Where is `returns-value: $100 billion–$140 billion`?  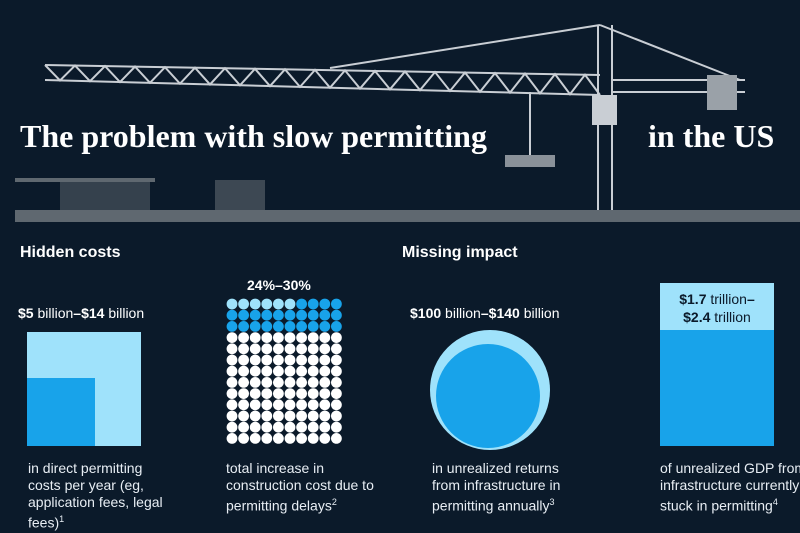
returns-value: $100 billion–$140 billion is located at coordinates (485, 313).